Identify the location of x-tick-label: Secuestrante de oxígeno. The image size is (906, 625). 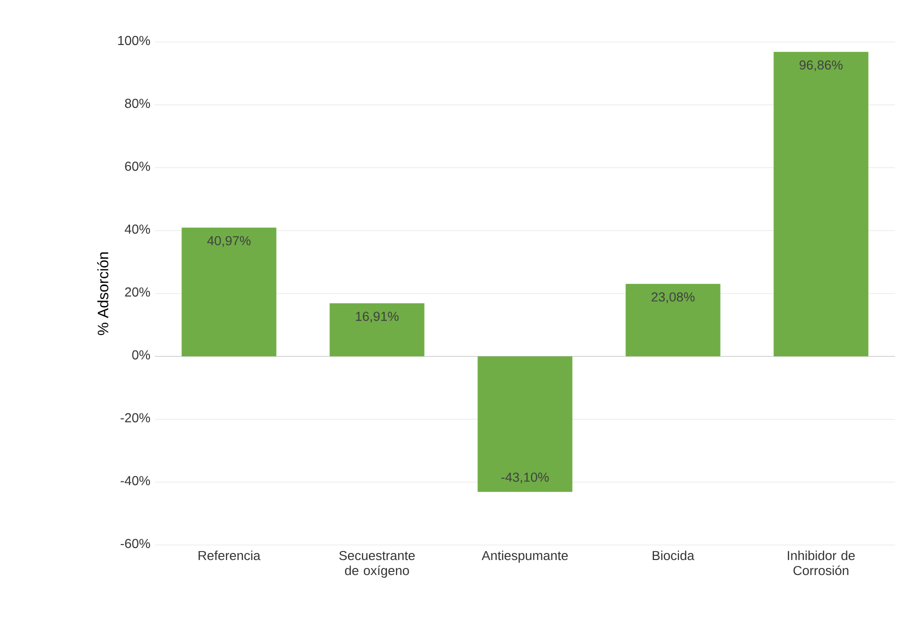
(377, 564).